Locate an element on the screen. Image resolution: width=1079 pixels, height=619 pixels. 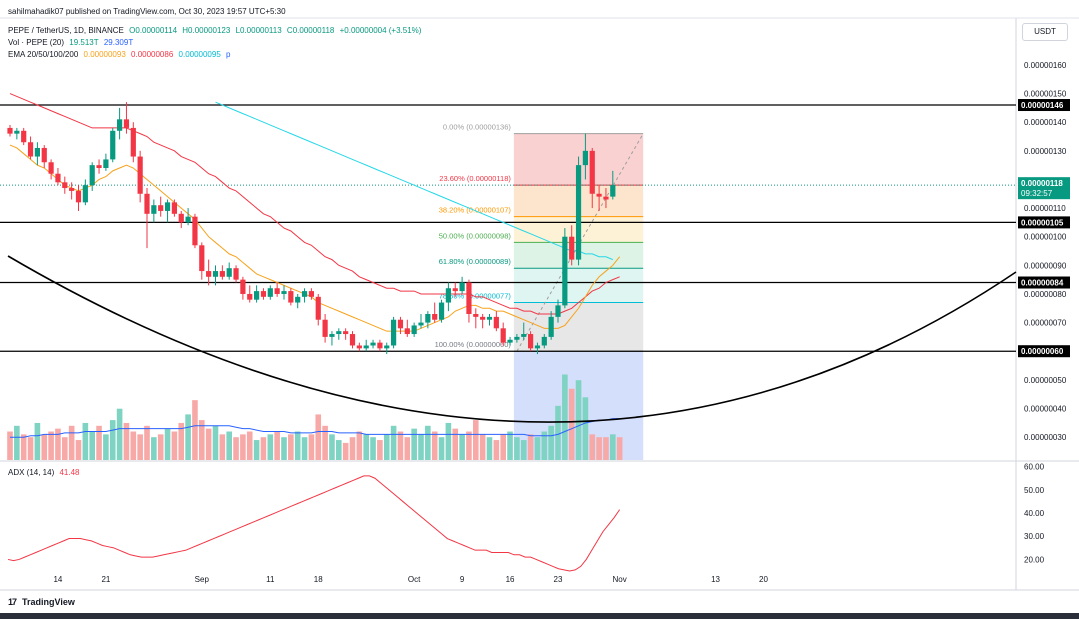
ohlc-low: L0.00000113 is located at coordinates (258, 30).